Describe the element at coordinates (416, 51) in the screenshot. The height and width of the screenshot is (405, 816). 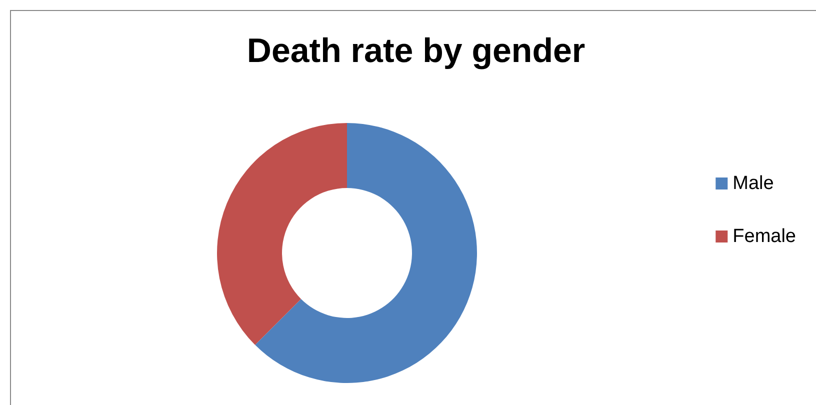
I see `chart-title: Death rate by gender` at that location.